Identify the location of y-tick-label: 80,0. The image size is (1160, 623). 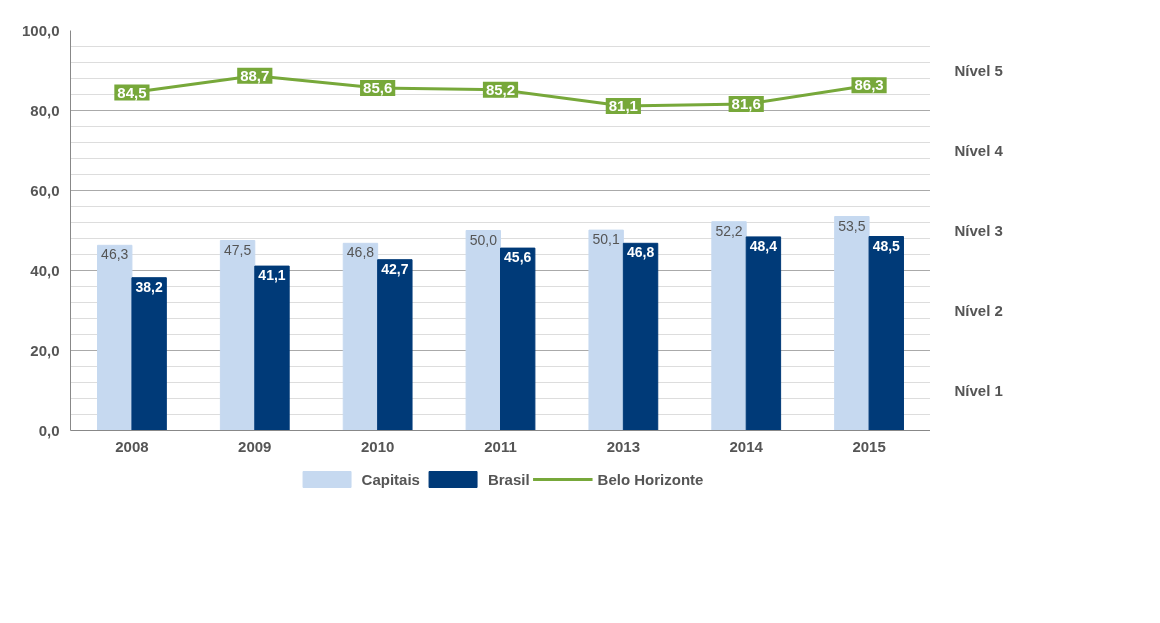
(45, 110).